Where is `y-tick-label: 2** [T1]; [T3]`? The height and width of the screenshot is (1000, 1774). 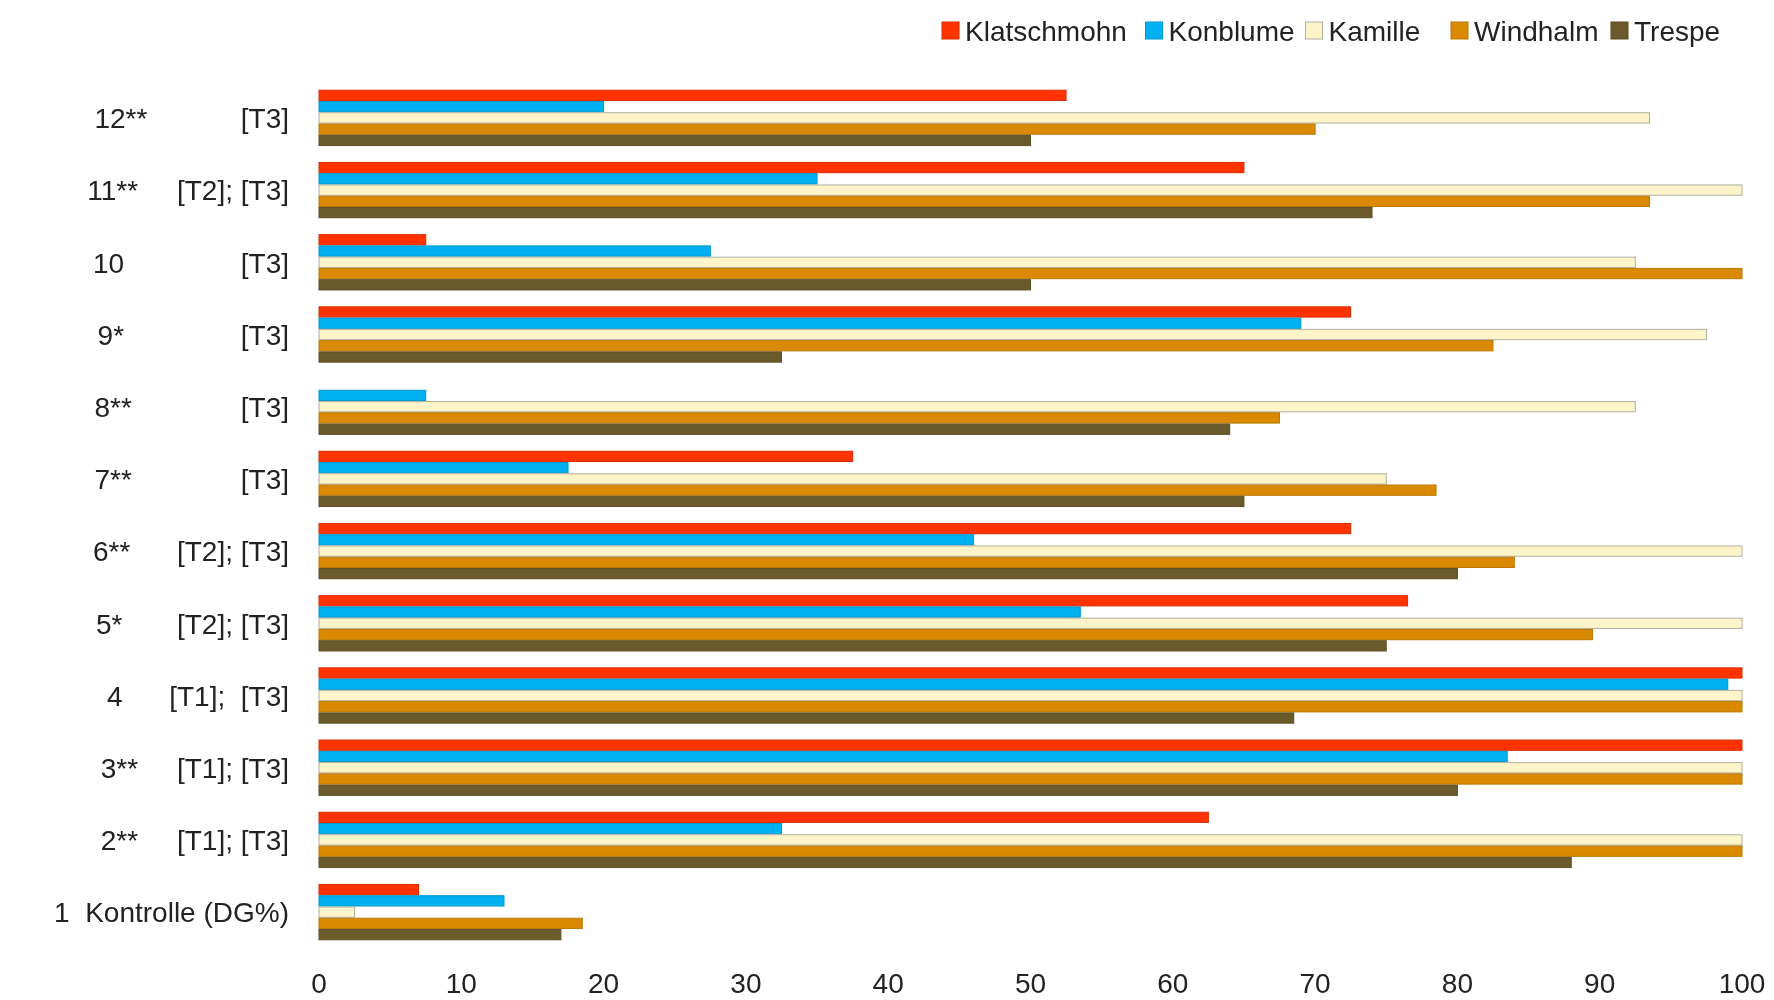 y-tick-label: 2** [T1]; [T3] is located at coordinates (194, 841).